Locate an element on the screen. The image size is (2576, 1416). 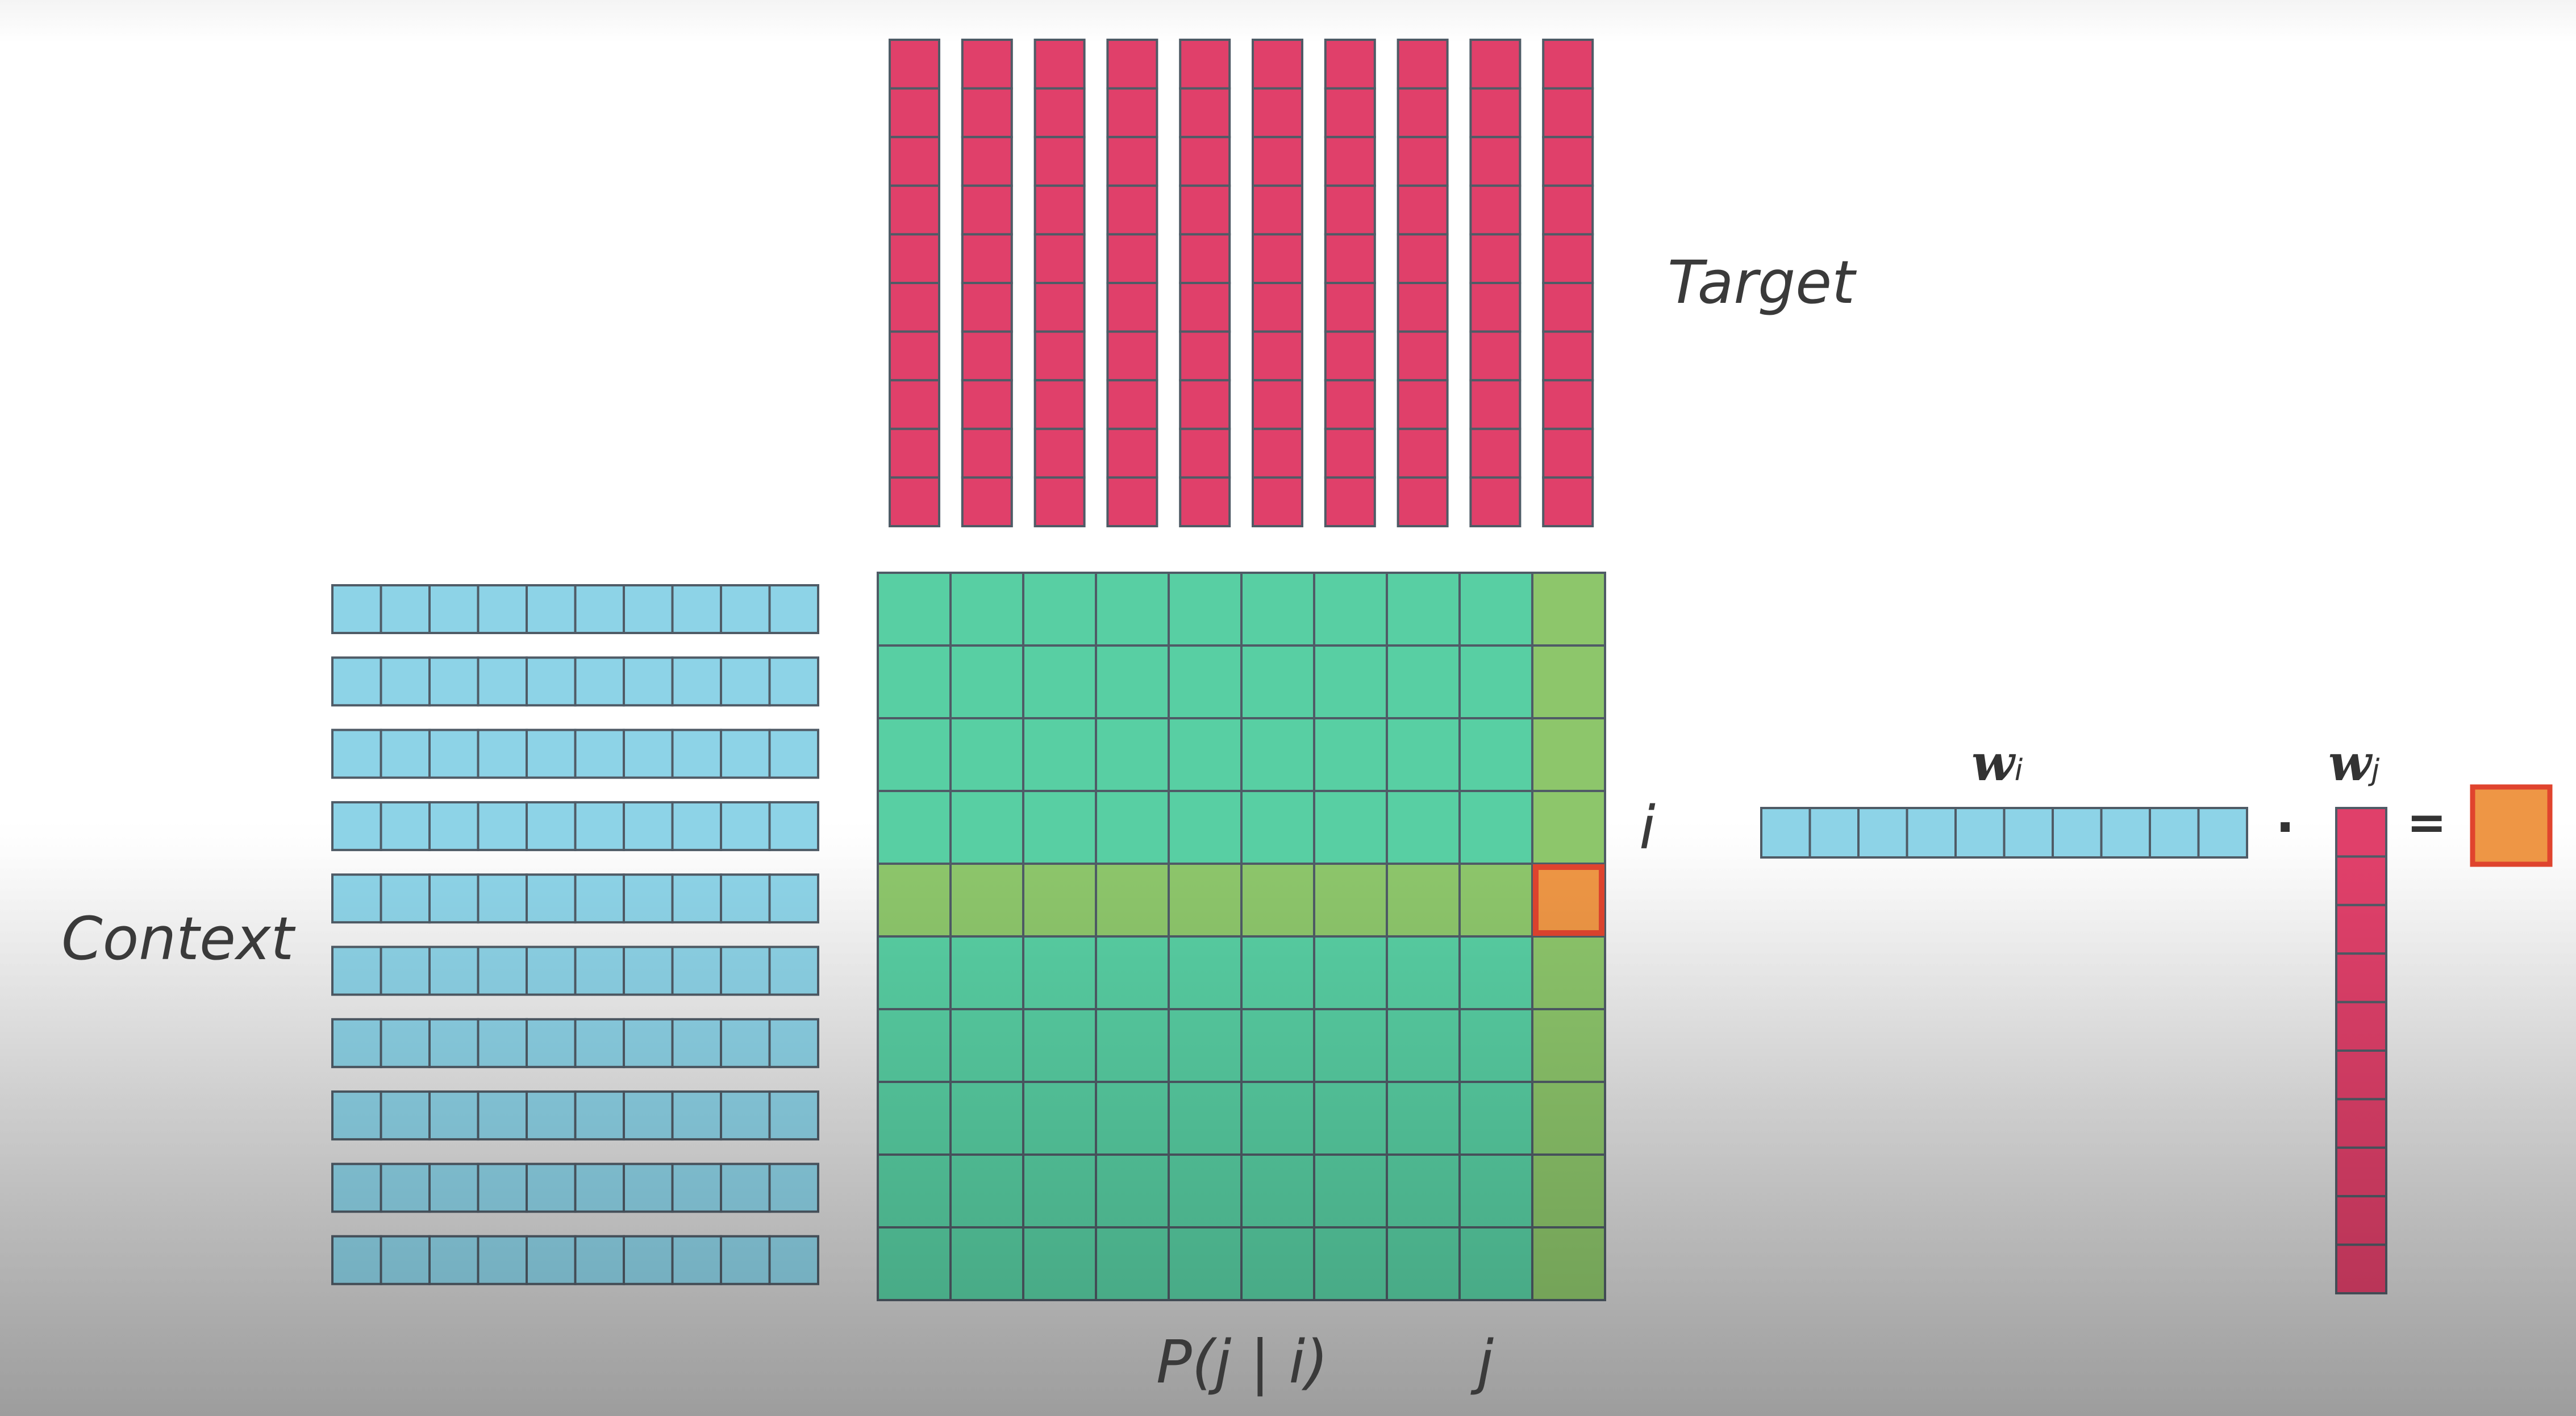
wi-vector is located at coordinates (2004, 833).